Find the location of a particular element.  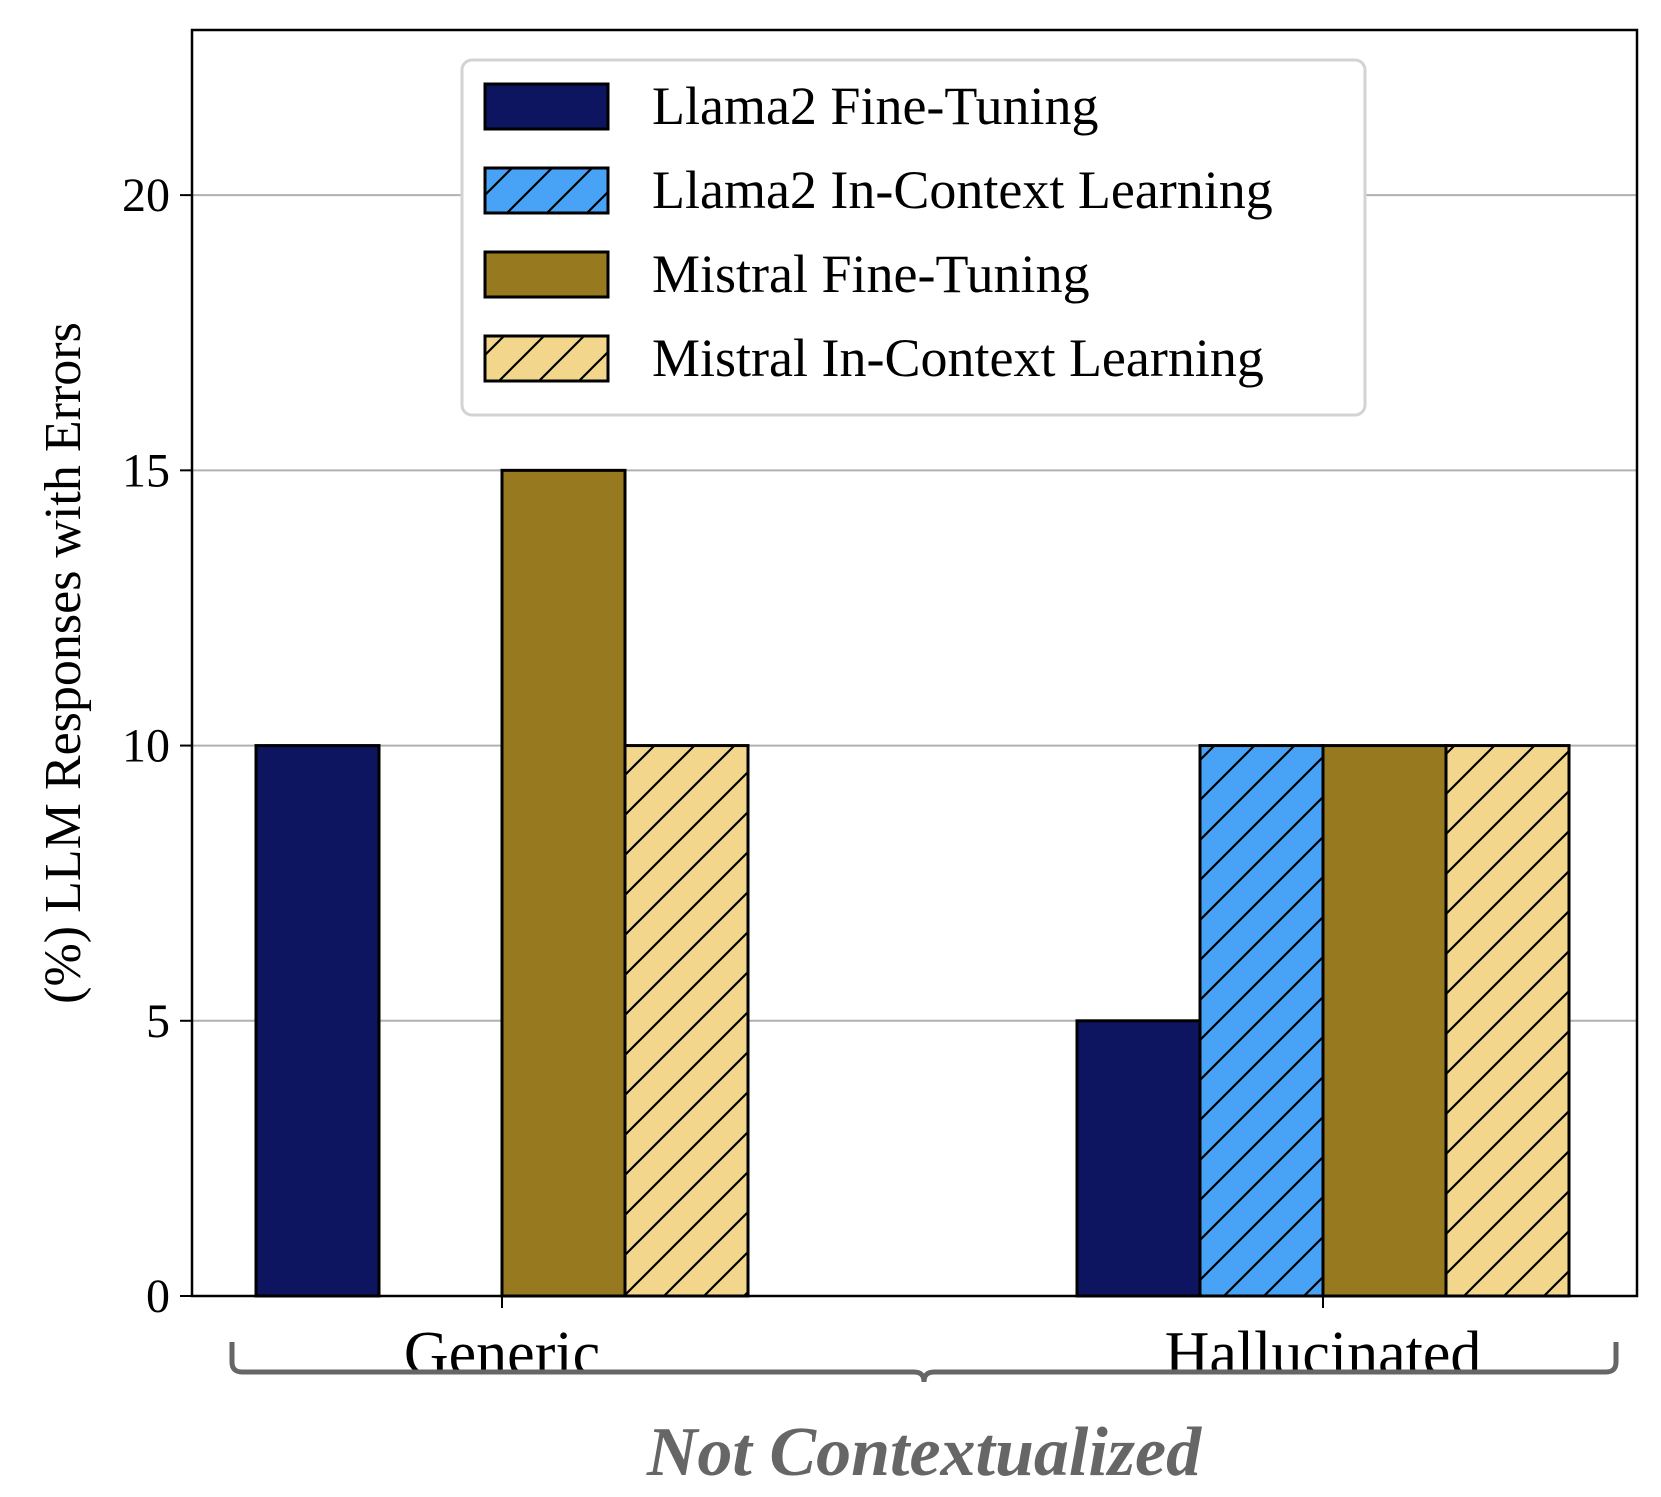

x-tick-label: Generic is located at coordinates (502, 1354).